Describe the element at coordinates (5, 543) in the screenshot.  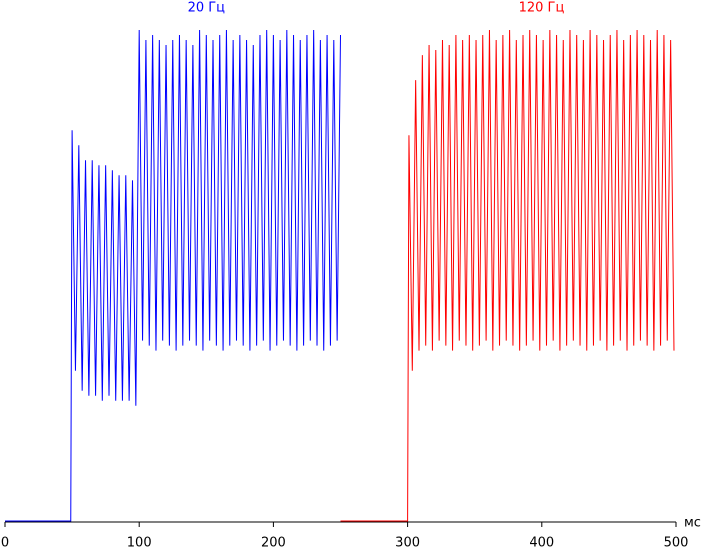
I see `x-tick-label: 0` at that location.